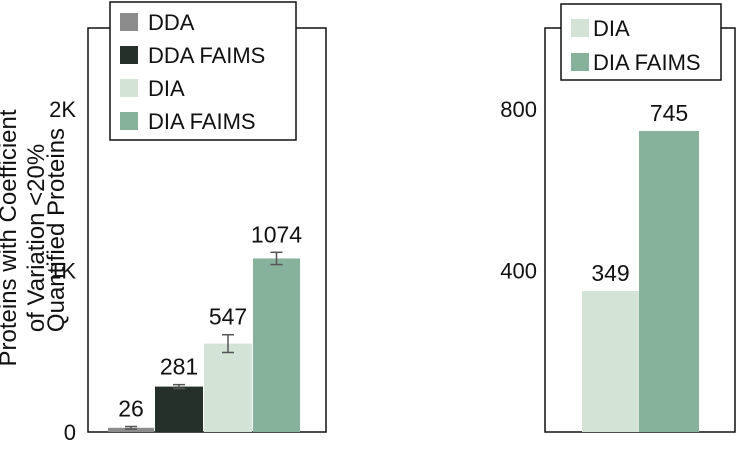 This screenshot has width=736, height=450. Describe the element at coordinates (611, 28) in the screenshot. I see `chart2-legend-label-0: DIA` at that location.